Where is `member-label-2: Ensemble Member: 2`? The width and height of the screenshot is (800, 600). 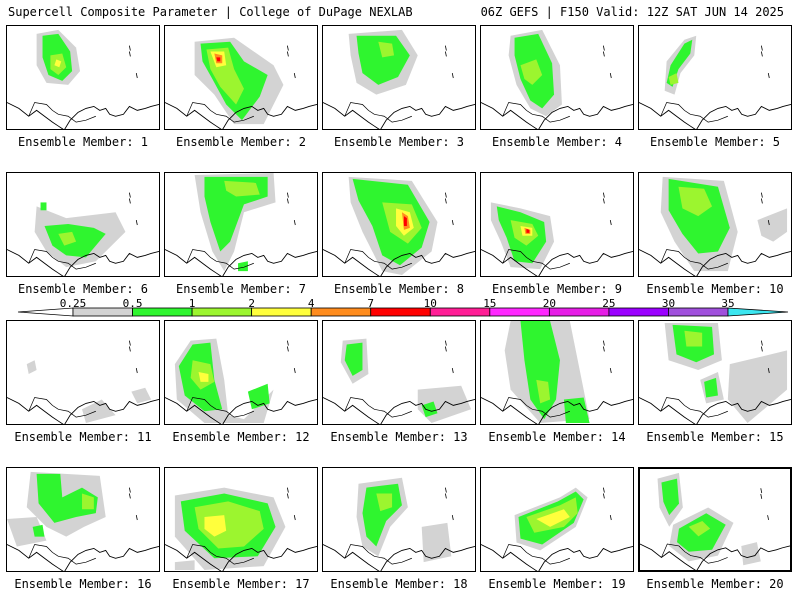 member-label-2: Ensemble Member: 2 is located at coordinates (241, 142).